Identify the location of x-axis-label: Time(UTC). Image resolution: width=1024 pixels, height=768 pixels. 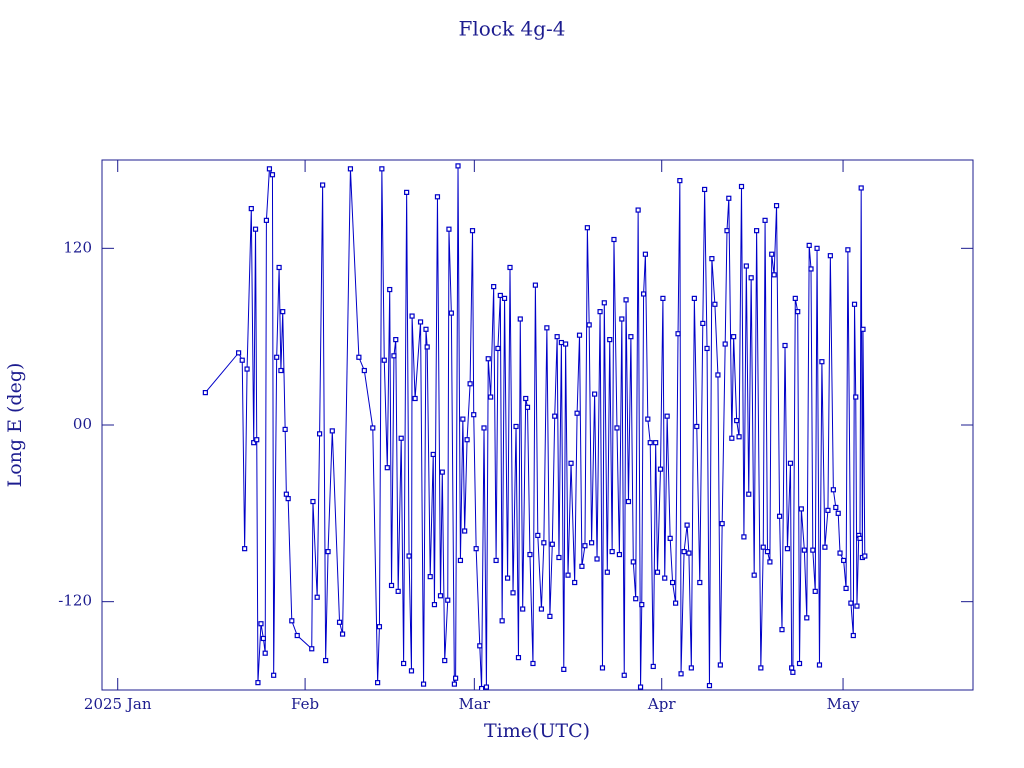
(537, 731).